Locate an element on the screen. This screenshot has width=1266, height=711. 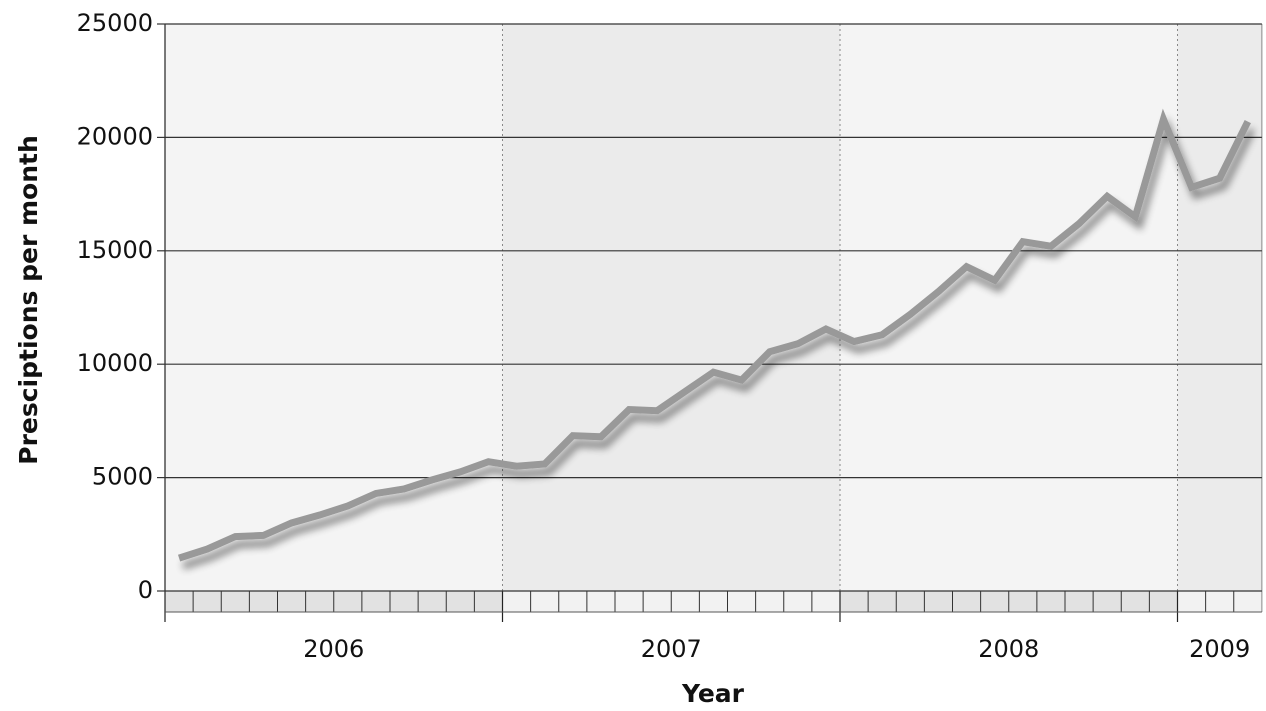
y-tick-label: 10000 is located at coordinates (115, 363).